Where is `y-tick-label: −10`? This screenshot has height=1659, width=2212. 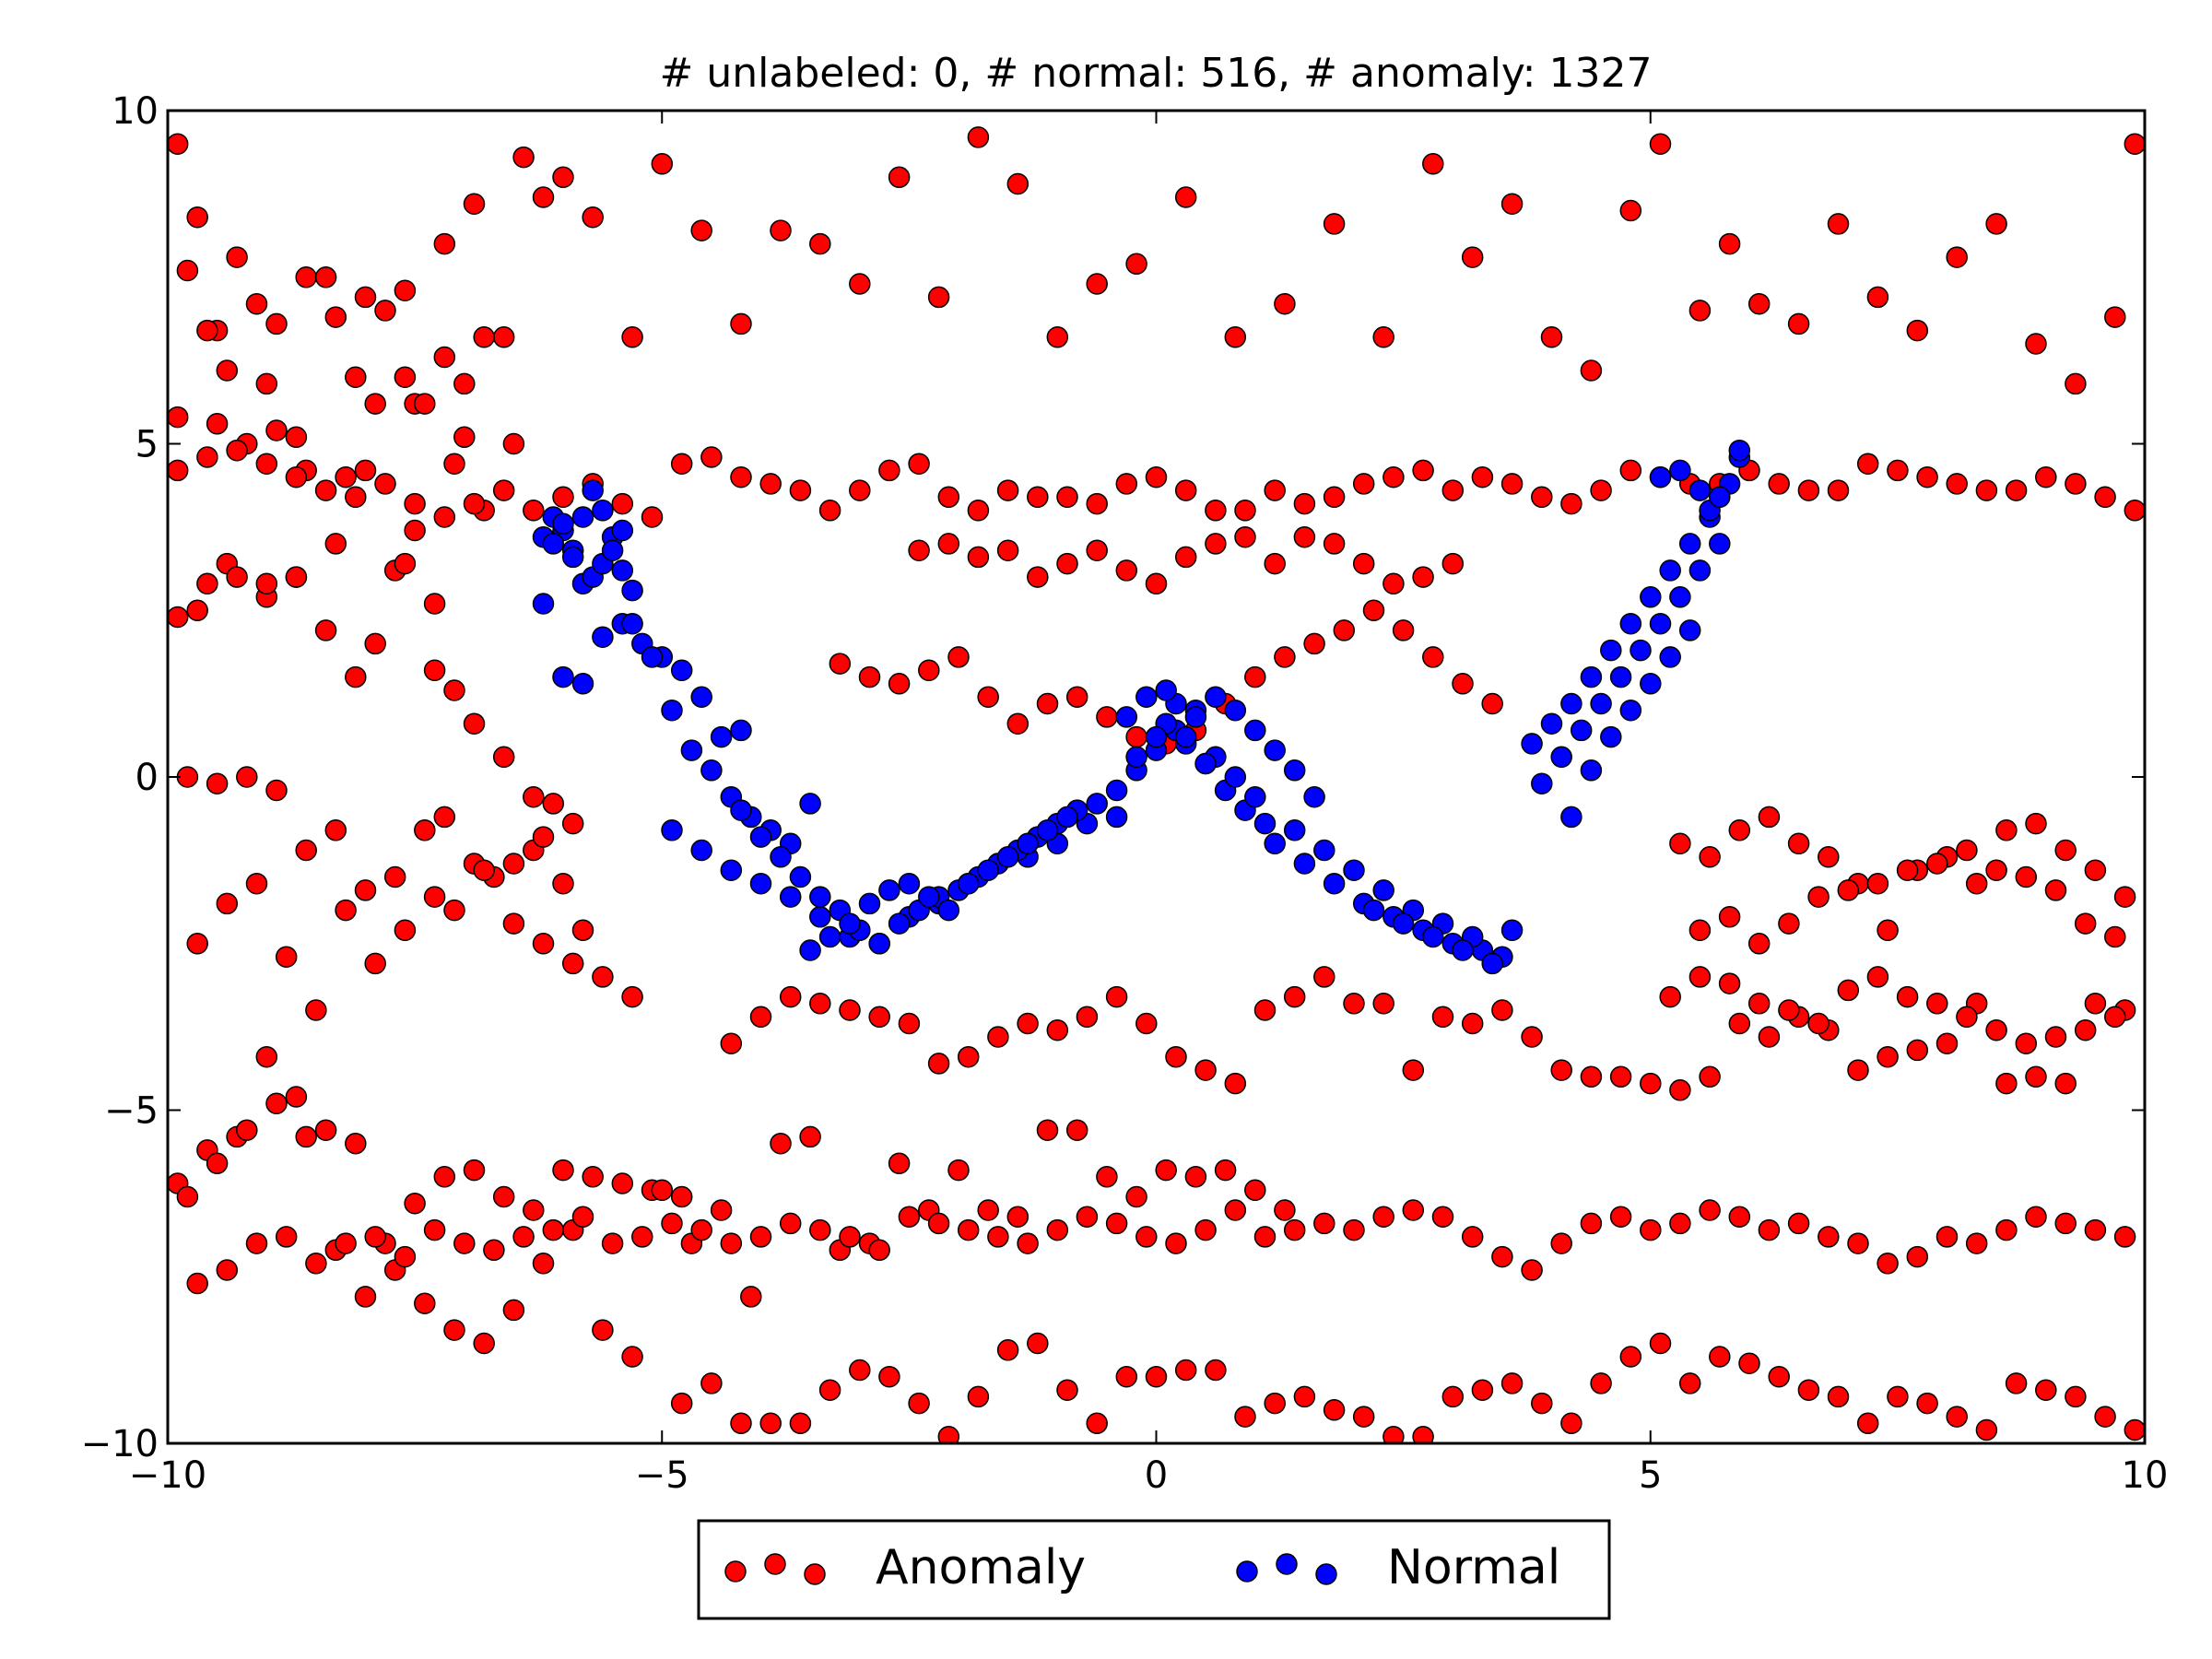 y-tick-label: −10 is located at coordinates (120, 1444).